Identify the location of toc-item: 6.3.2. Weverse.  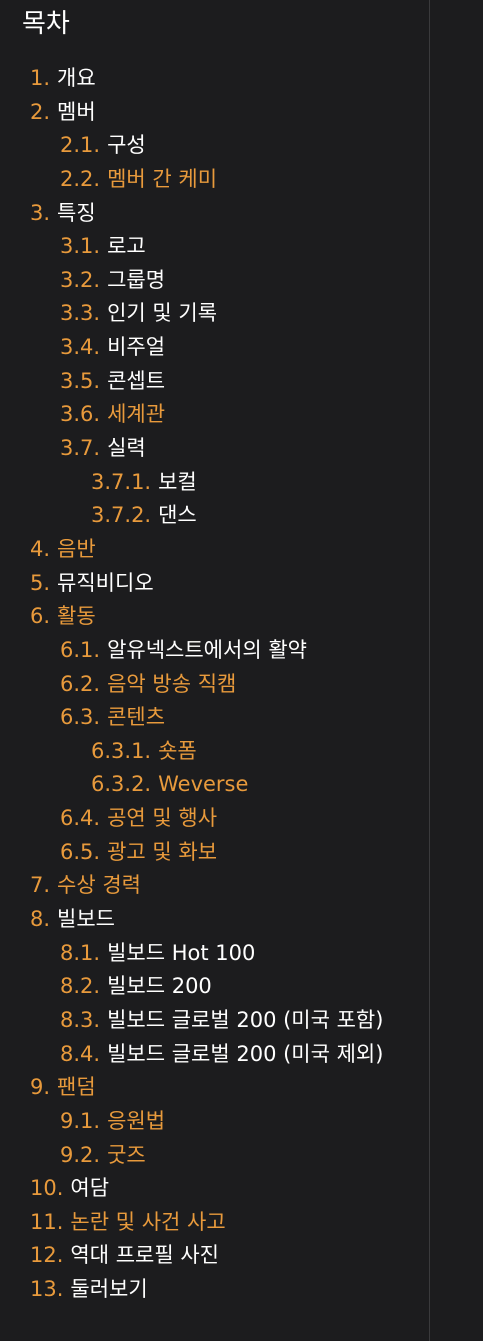
(191, 785).